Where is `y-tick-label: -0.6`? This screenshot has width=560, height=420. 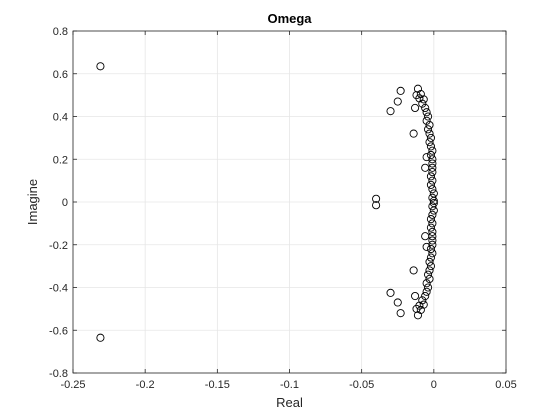
y-tick-label: -0.6 is located at coordinates (58, 331).